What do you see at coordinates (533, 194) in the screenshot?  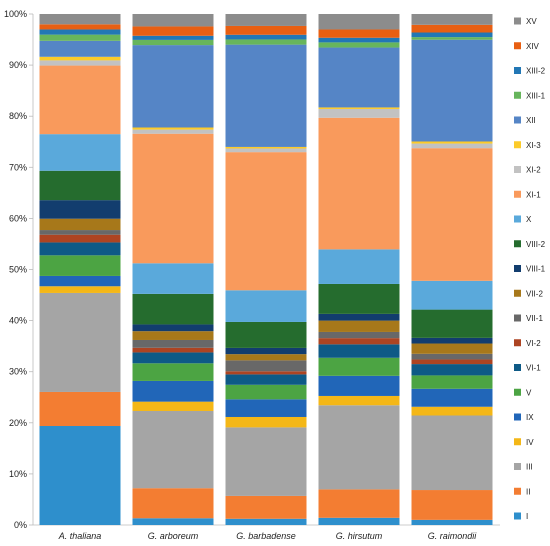 I see `legend-label: XI-1` at bounding box center [533, 194].